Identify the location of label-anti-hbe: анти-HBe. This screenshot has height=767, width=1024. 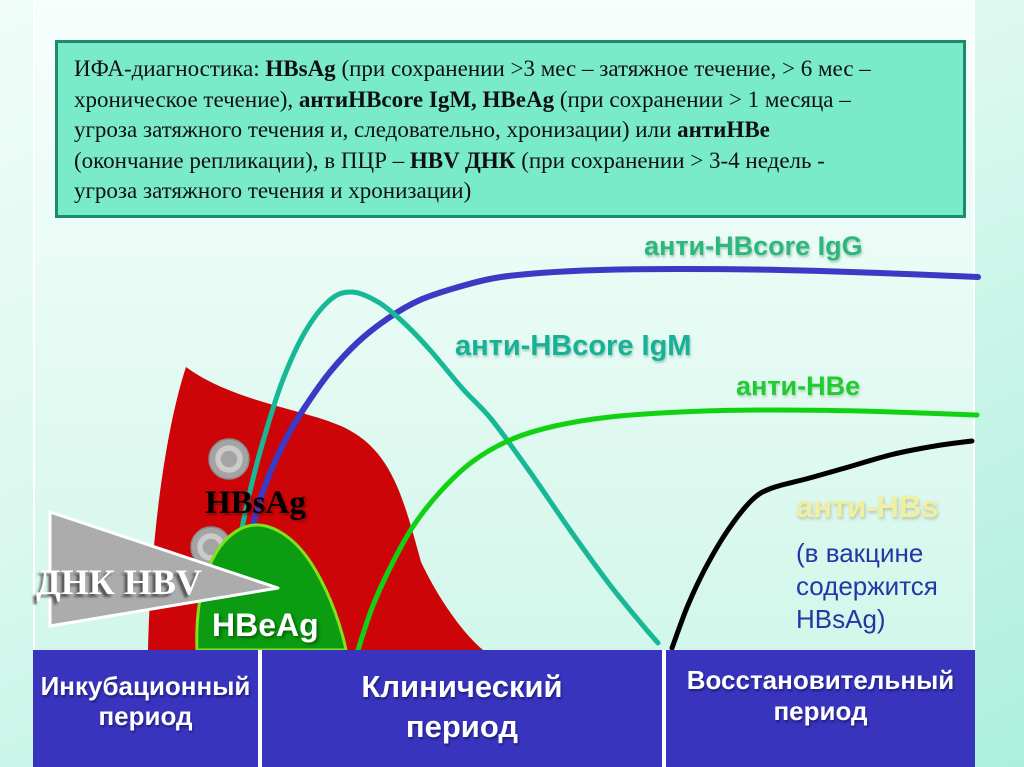
(798, 386).